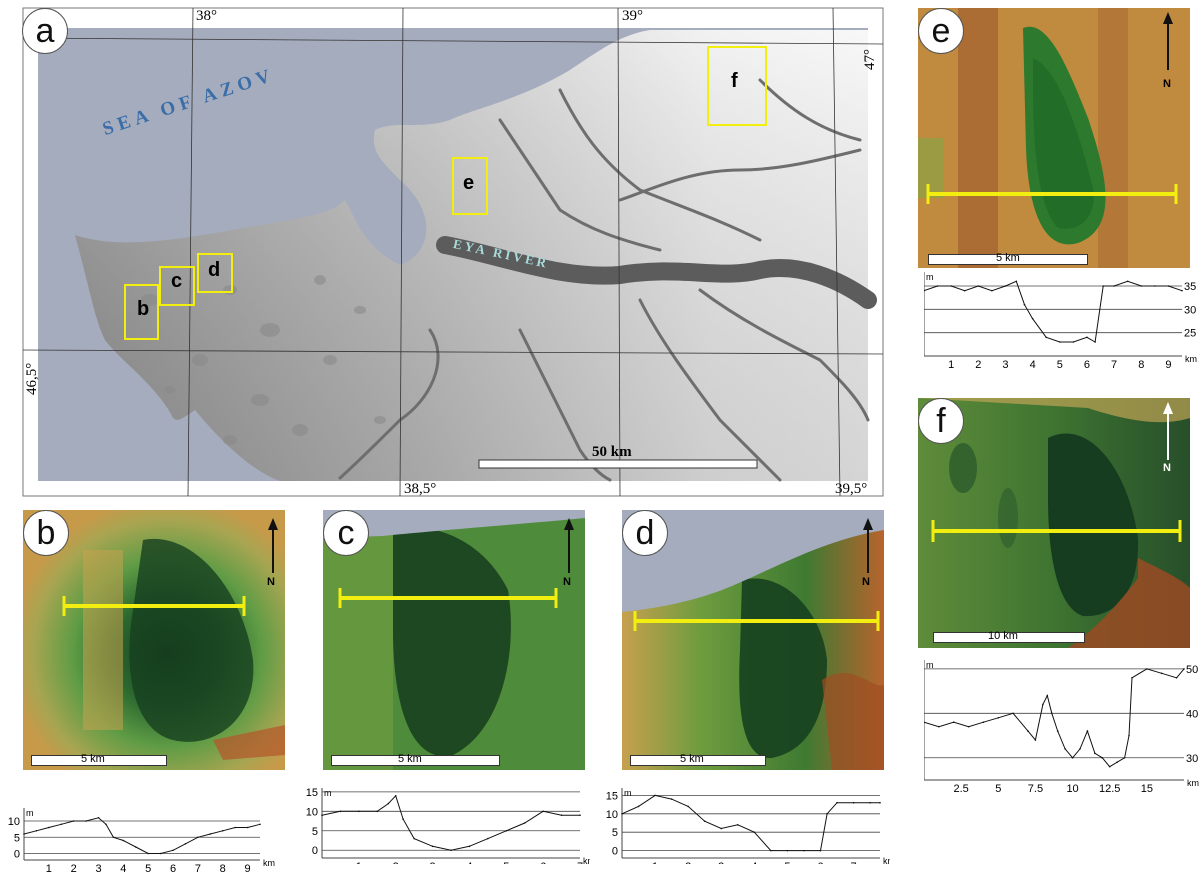  I want to click on north-arrow-f, so click(1168, 437).